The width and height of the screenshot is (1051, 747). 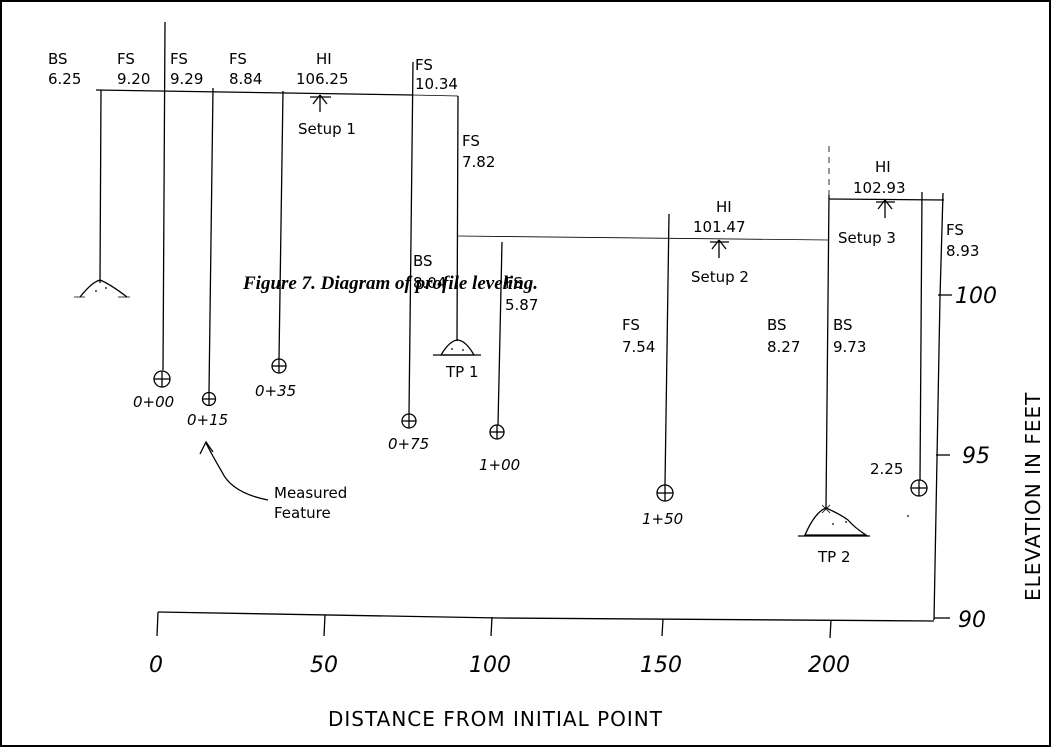 What do you see at coordinates (100, 186) in the screenshot?
I see `staff-bs-initial` at bounding box center [100, 186].